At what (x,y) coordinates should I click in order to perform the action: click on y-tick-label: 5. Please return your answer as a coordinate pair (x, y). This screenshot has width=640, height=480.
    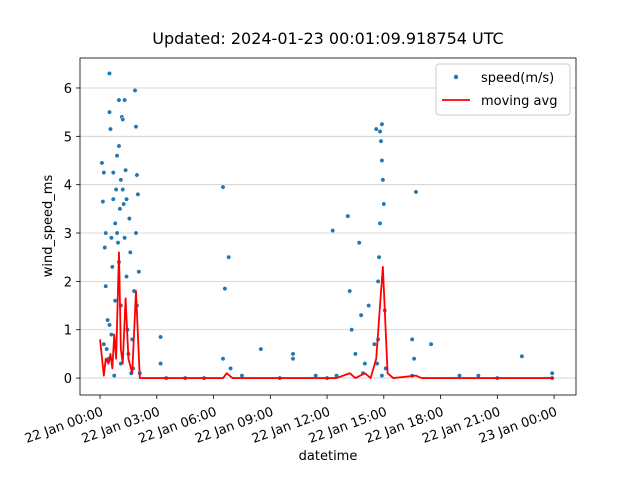
    Looking at the image, I should click on (68, 137).